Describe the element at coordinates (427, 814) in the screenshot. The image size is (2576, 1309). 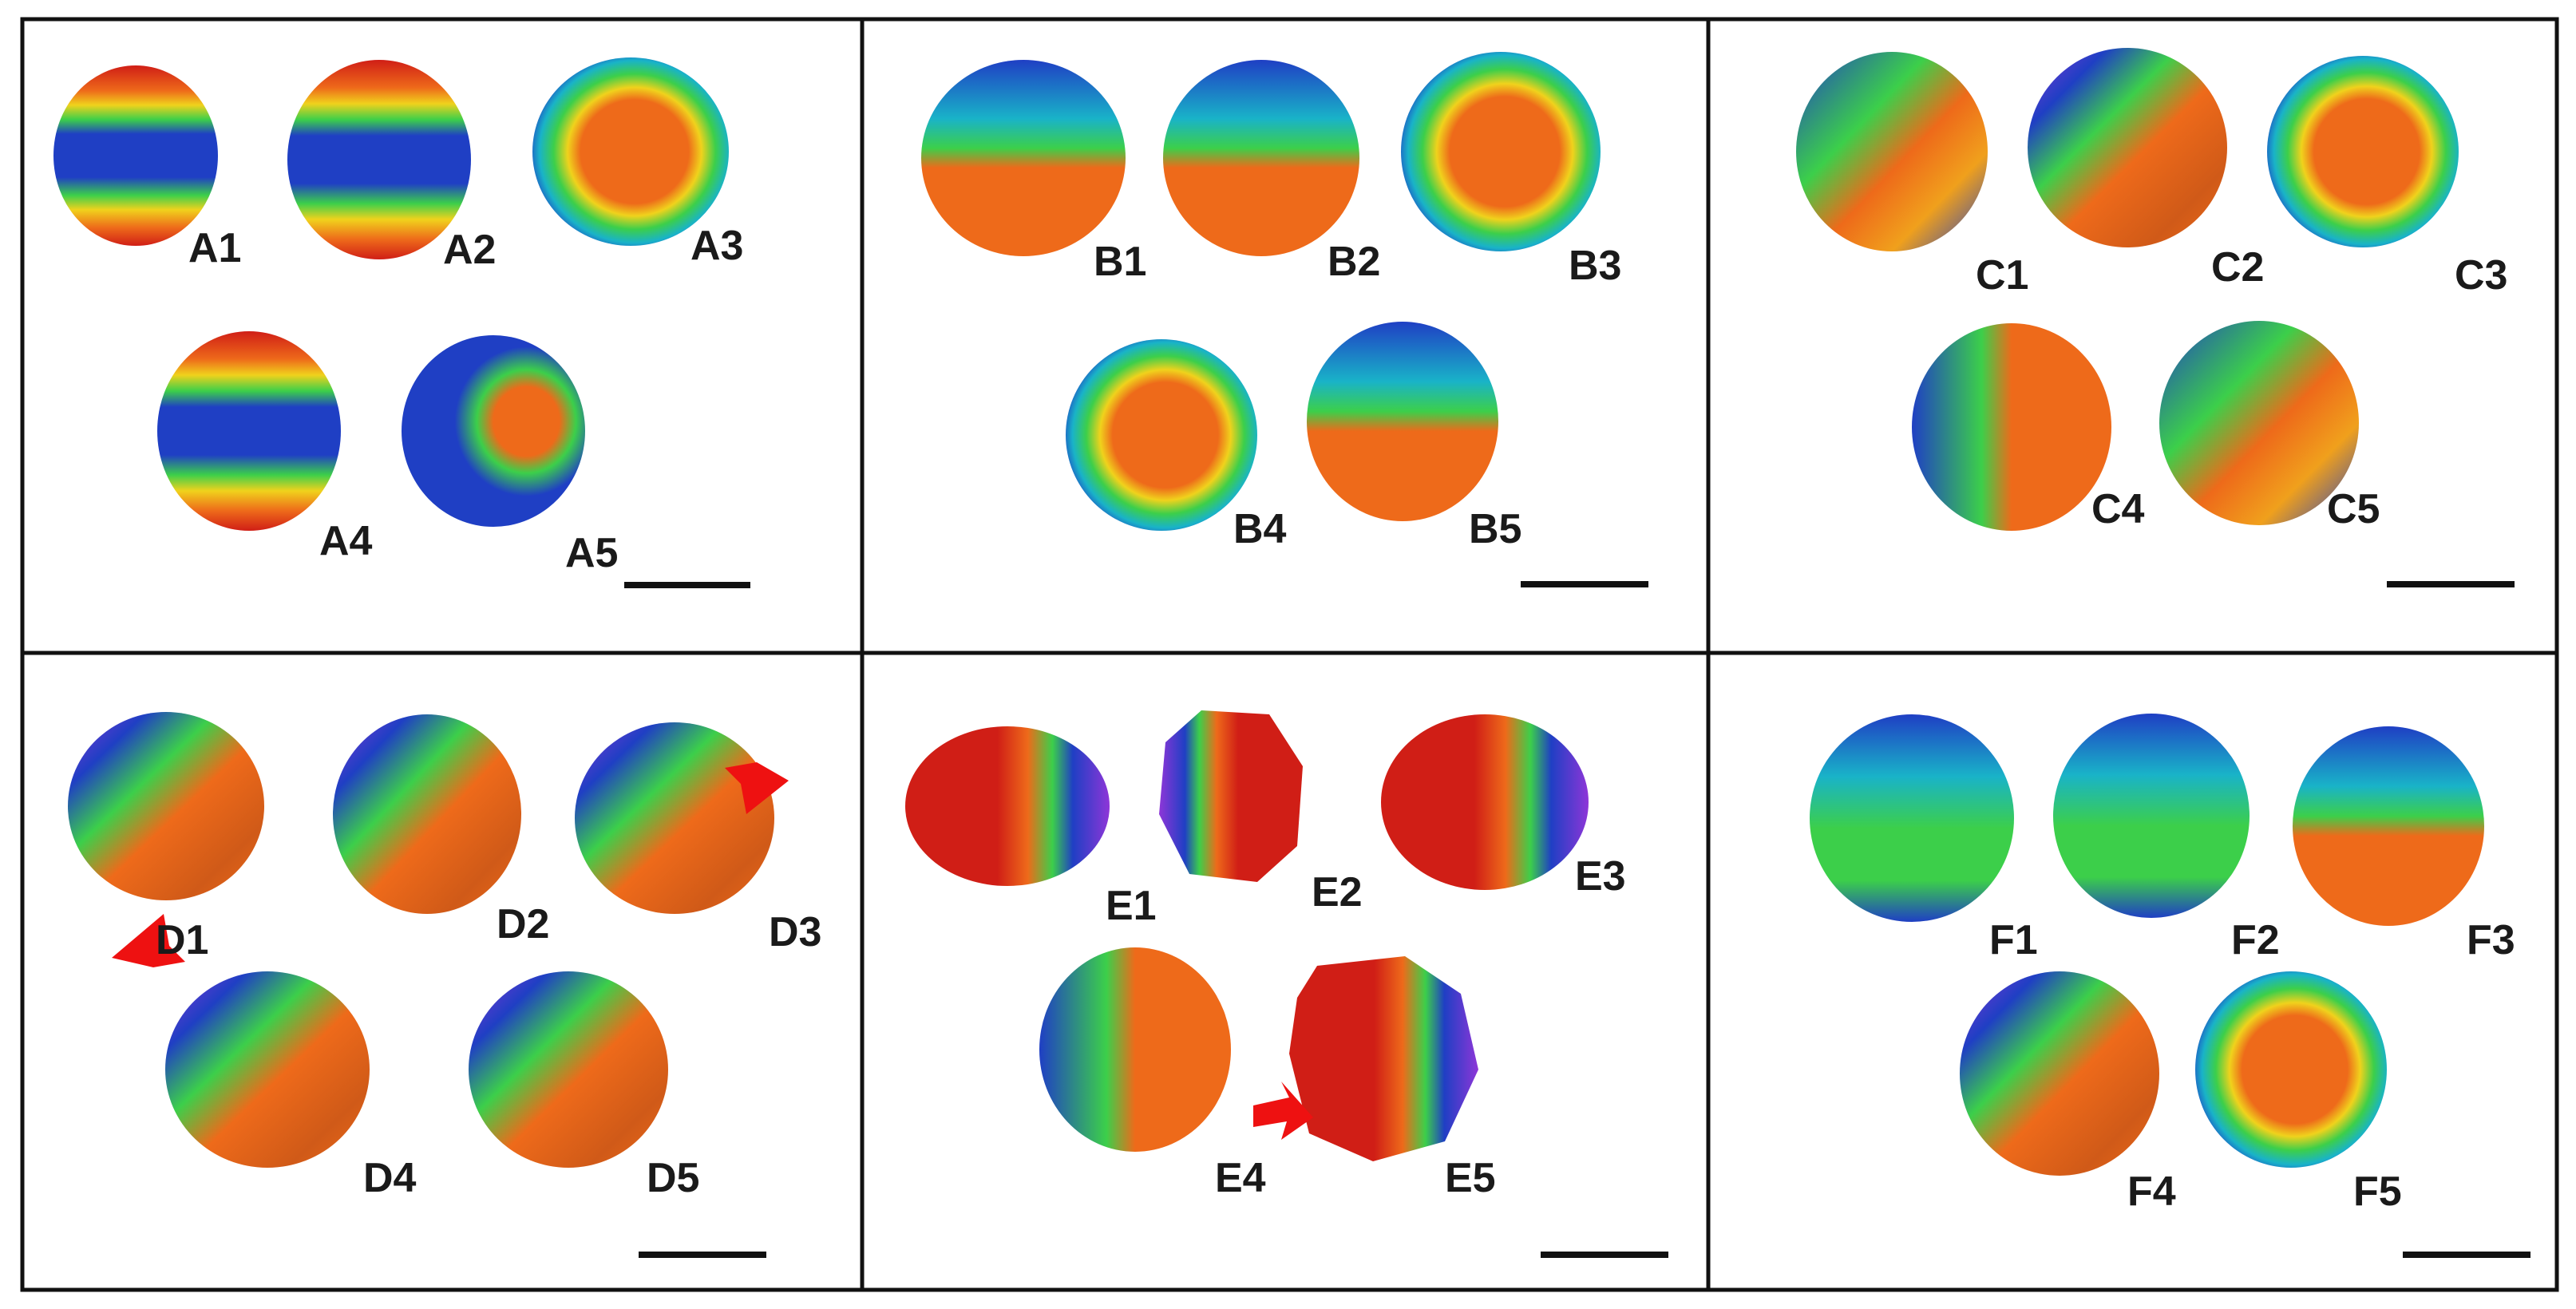
I see `particle-d2` at that location.